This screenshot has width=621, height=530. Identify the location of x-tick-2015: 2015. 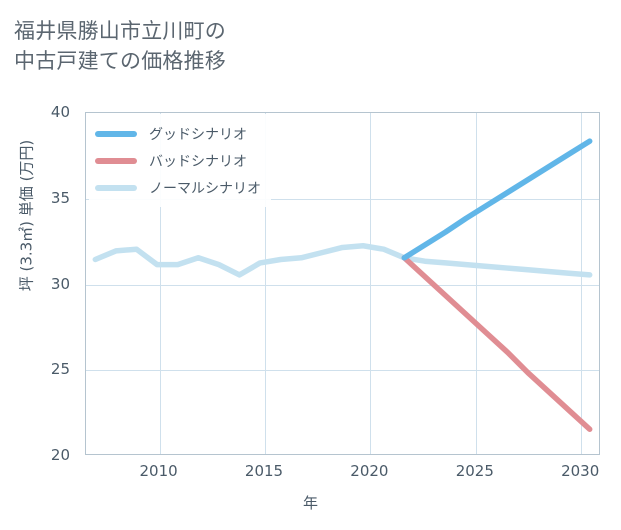
(264, 471).